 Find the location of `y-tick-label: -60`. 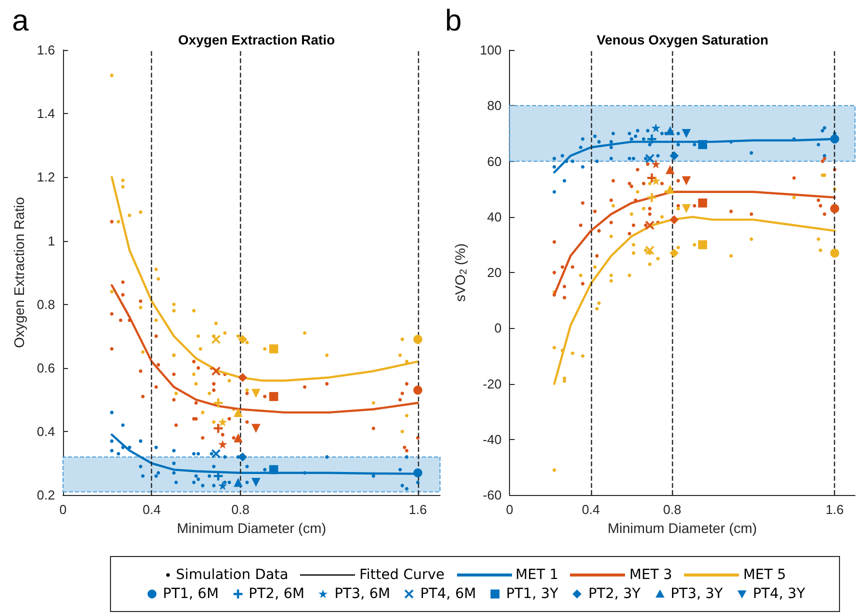

y-tick-label: -60 is located at coordinates (492, 495).